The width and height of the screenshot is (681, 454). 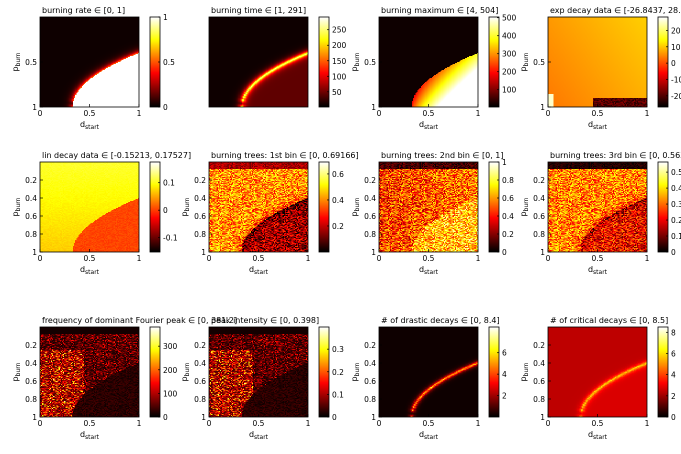 I want to click on subplot-title: # of critical decays ∈ [0, 8.5], so click(x=609, y=320).